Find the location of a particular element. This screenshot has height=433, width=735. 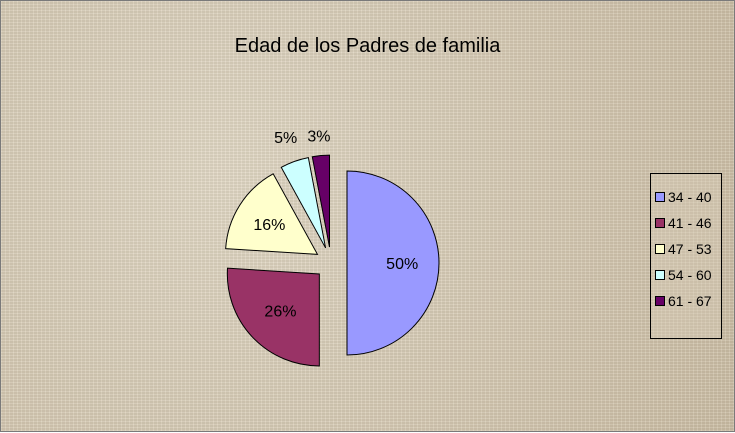

legend-label: 47 - 53 is located at coordinates (690, 249).